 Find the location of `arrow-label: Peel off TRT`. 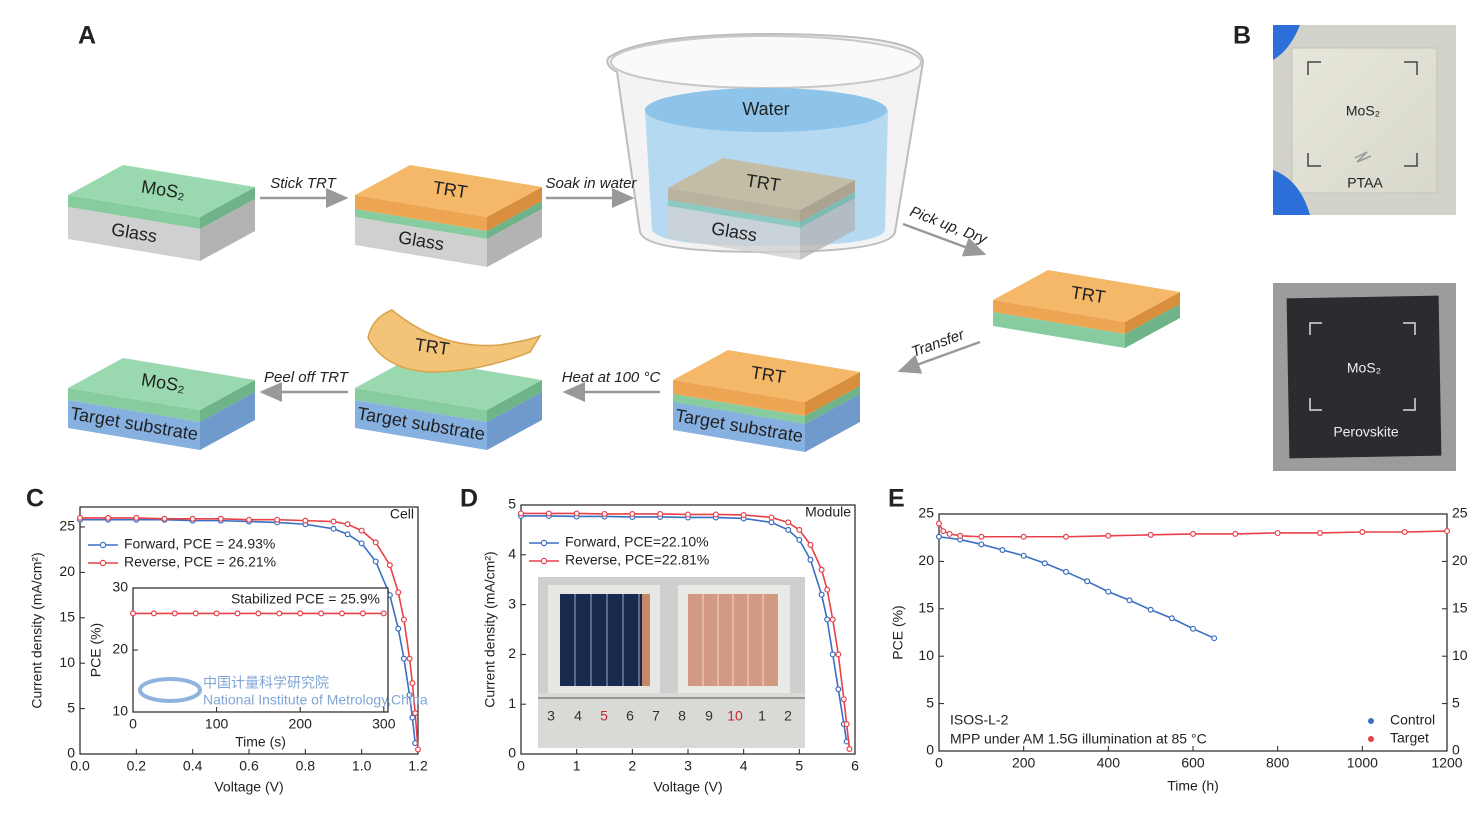

arrow-label: Peel off TRT is located at coordinates (307, 377).